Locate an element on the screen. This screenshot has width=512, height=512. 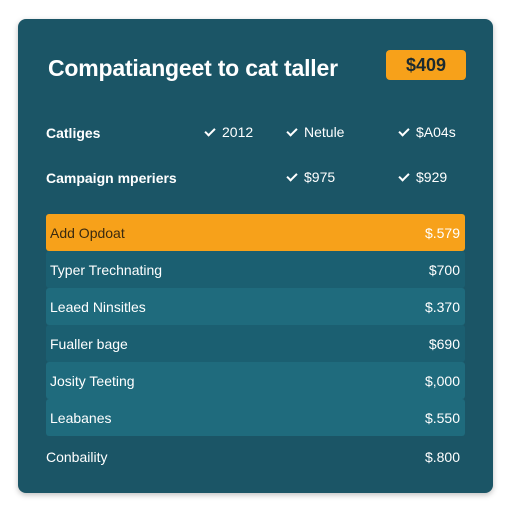
row-value: $690 is located at coordinates (444, 344).